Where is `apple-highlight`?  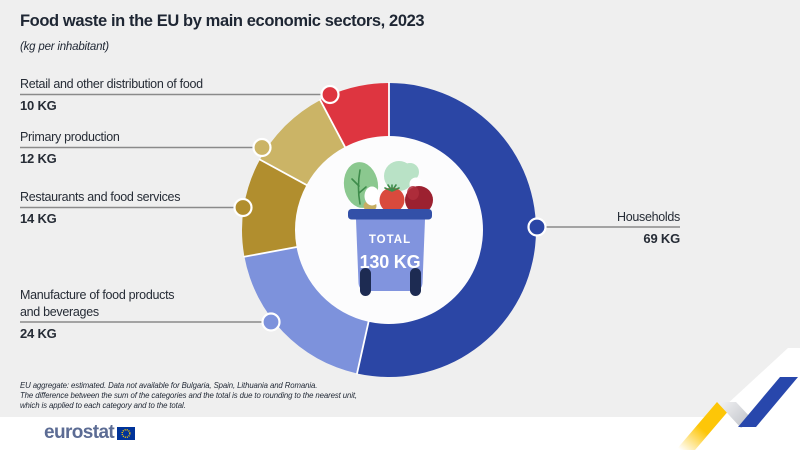
apple-highlight is located at coordinates (413, 193).